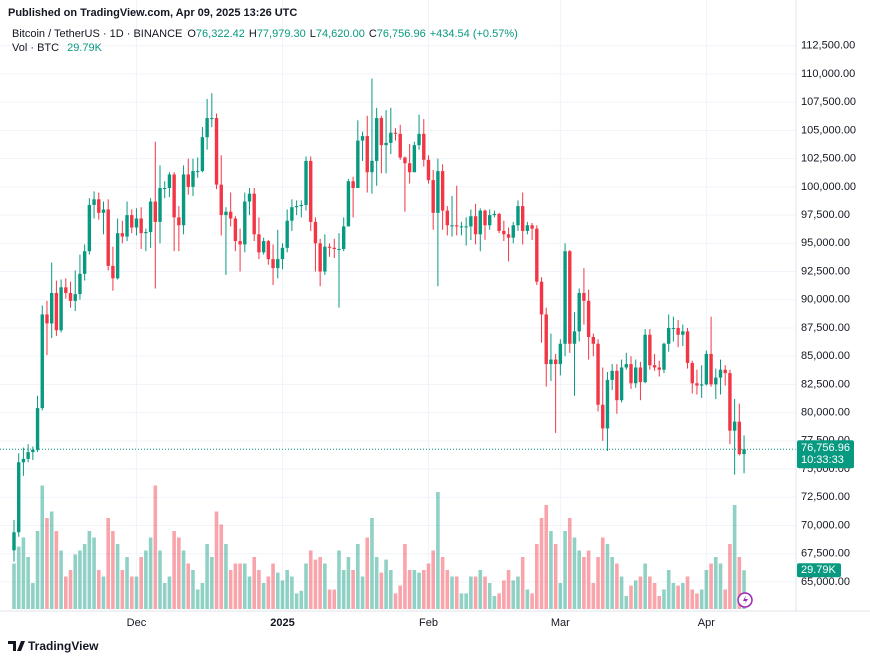 The height and width of the screenshot is (660, 870). I want to click on y-tick-label: 87,500.00, so click(825, 328).